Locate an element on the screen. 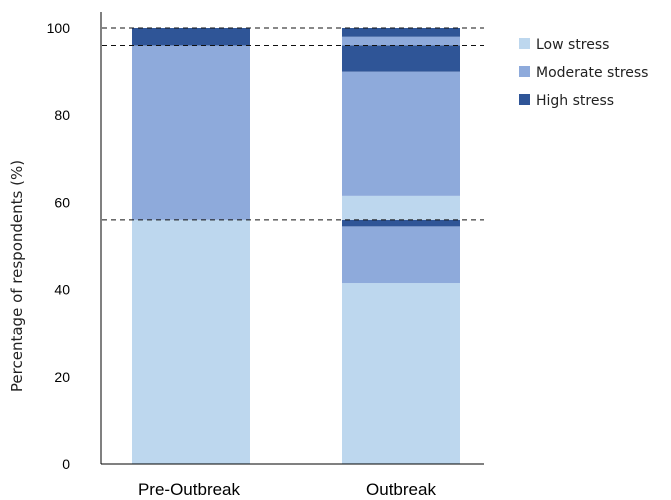  legend-swatch-moderate is located at coordinates (524, 71).